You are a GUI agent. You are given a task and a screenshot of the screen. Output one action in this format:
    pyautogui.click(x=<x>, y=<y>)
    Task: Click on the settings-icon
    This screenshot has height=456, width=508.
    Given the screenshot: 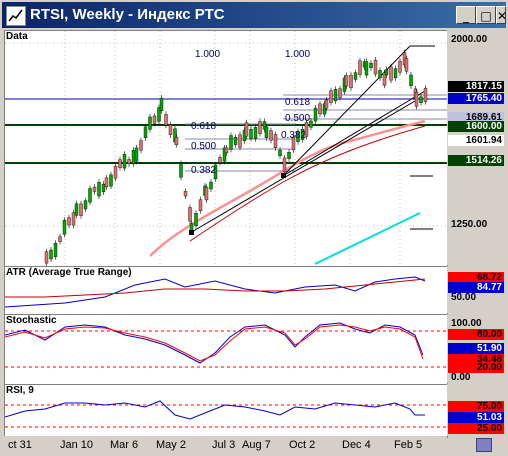 What is the action you would take?
    pyautogui.click(x=484, y=445)
    